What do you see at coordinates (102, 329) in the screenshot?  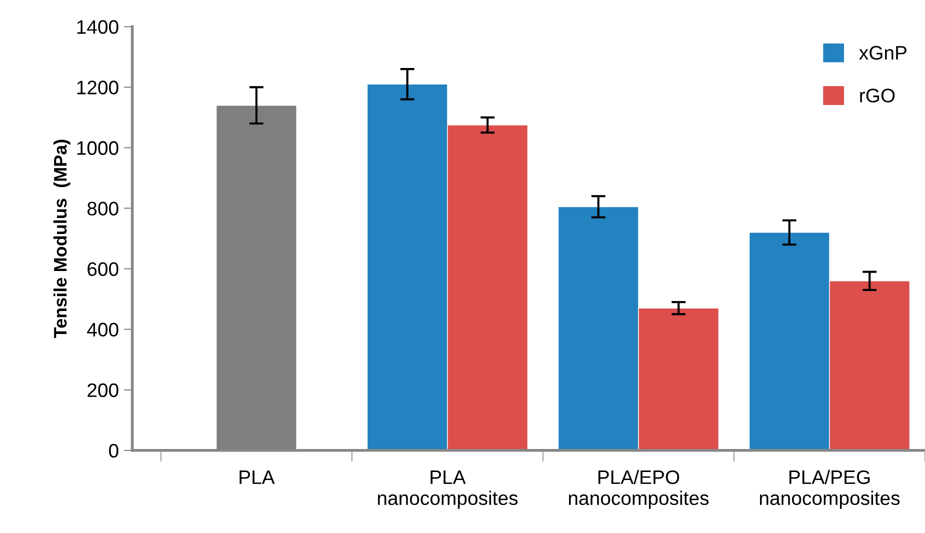 I see `y-tick-label: 400` at bounding box center [102, 329].